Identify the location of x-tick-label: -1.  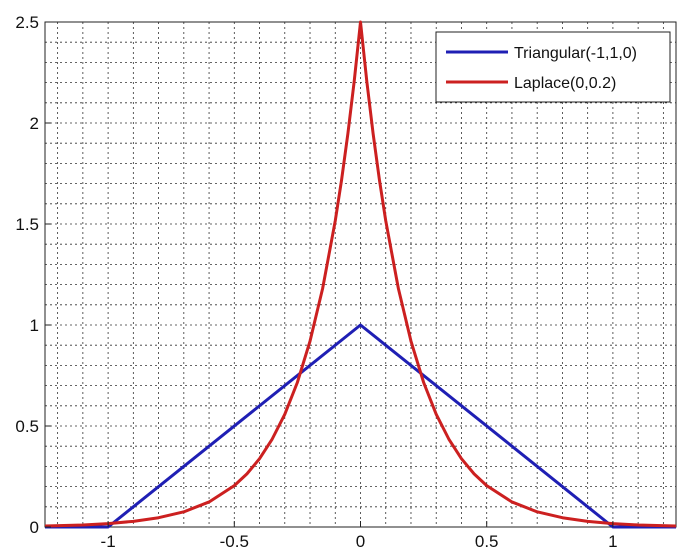
(108, 541).